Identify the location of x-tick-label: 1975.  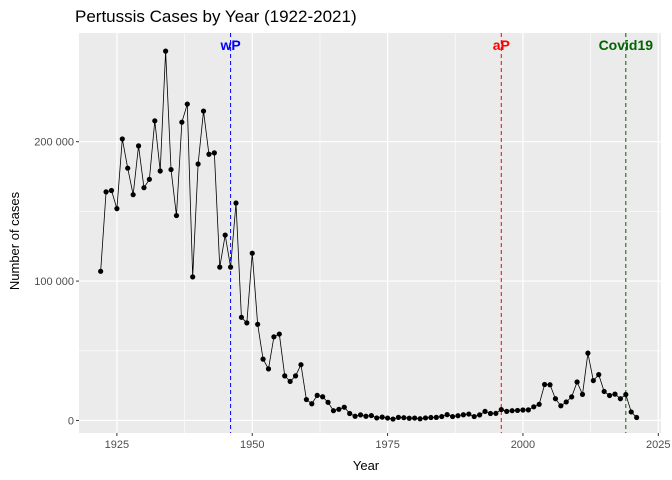
(387, 445).